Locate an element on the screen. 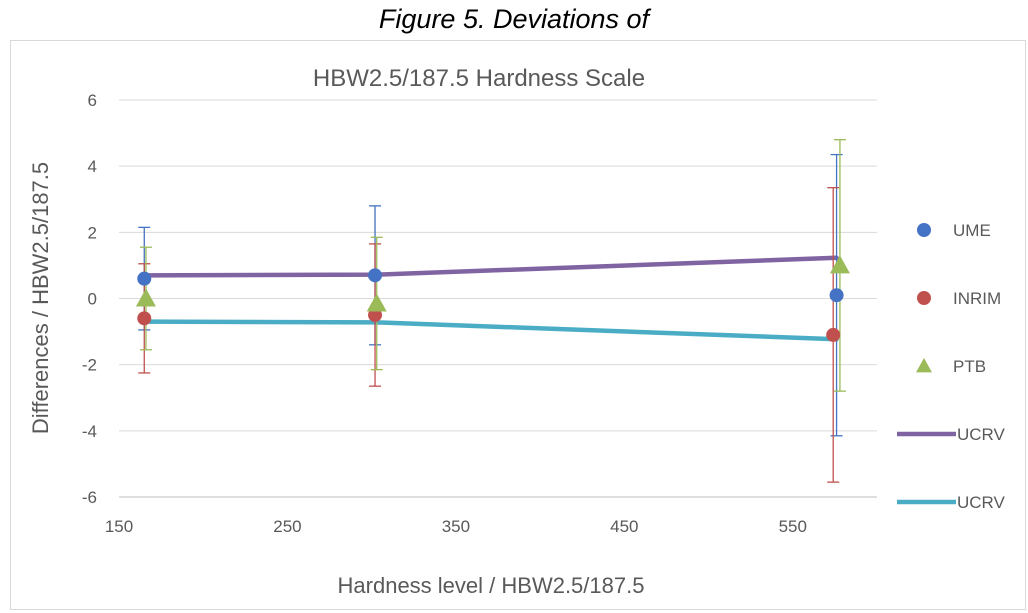 Image resolution: width=1028 pixels, height=613 pixels. y-tick-label: -2 is located at coordinates (89, 365).